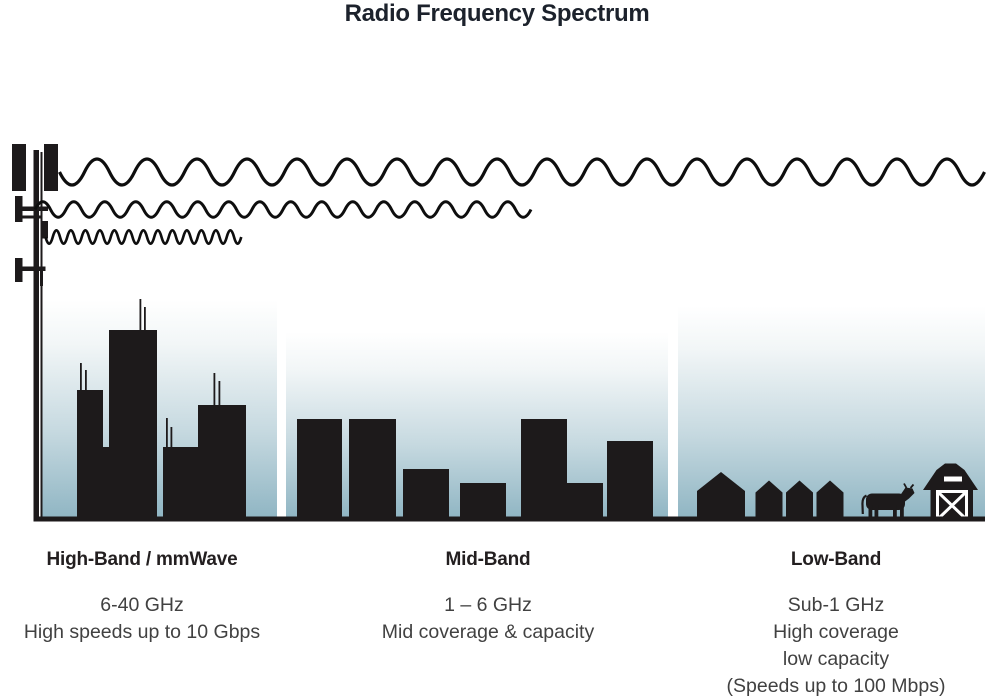 The width and height of the screenshot is (1000, 700). Describe the element at coordinates (836, 686) in the screenshot. I see `low-band-speed: (Speeds up to 100 Mbps)` at that location.